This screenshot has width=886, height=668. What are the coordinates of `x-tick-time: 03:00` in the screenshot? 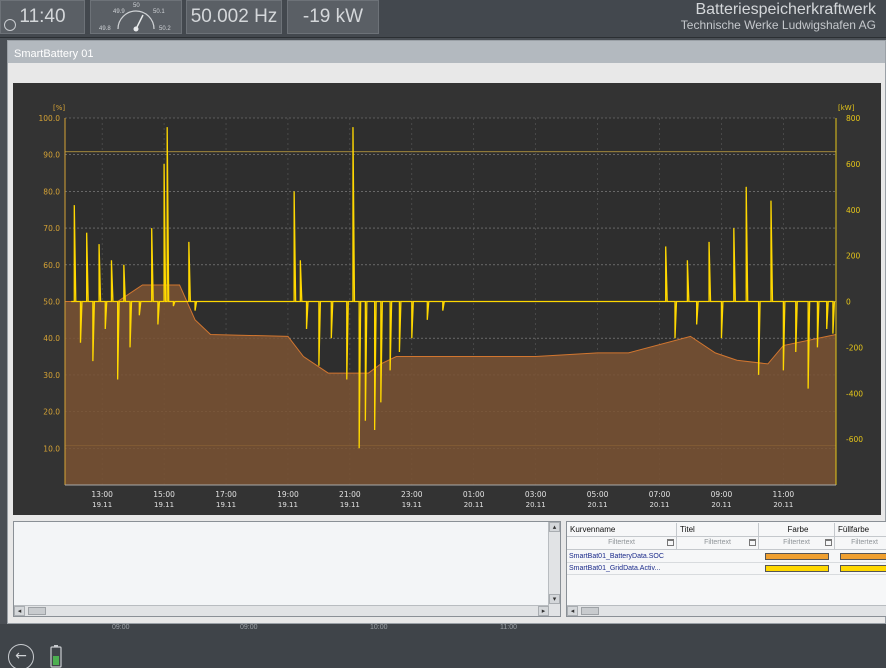 It's located at (536, 494).